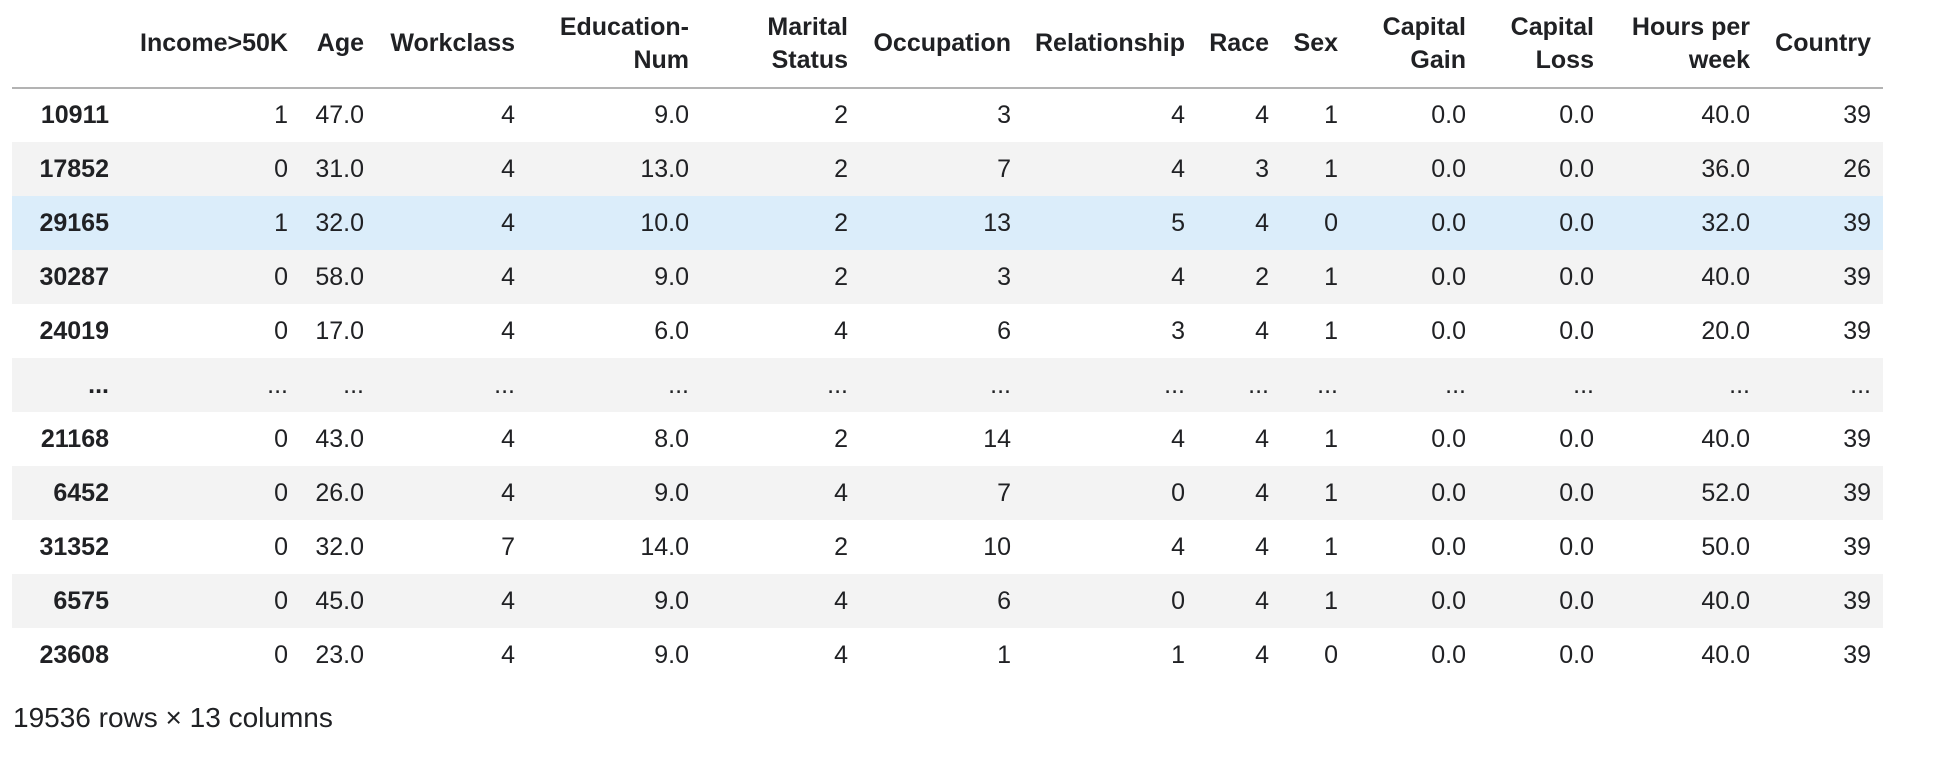  Describe the element at coordinates (664, 168) in the screenshot. I see `table-cell: 13.0` at that location.